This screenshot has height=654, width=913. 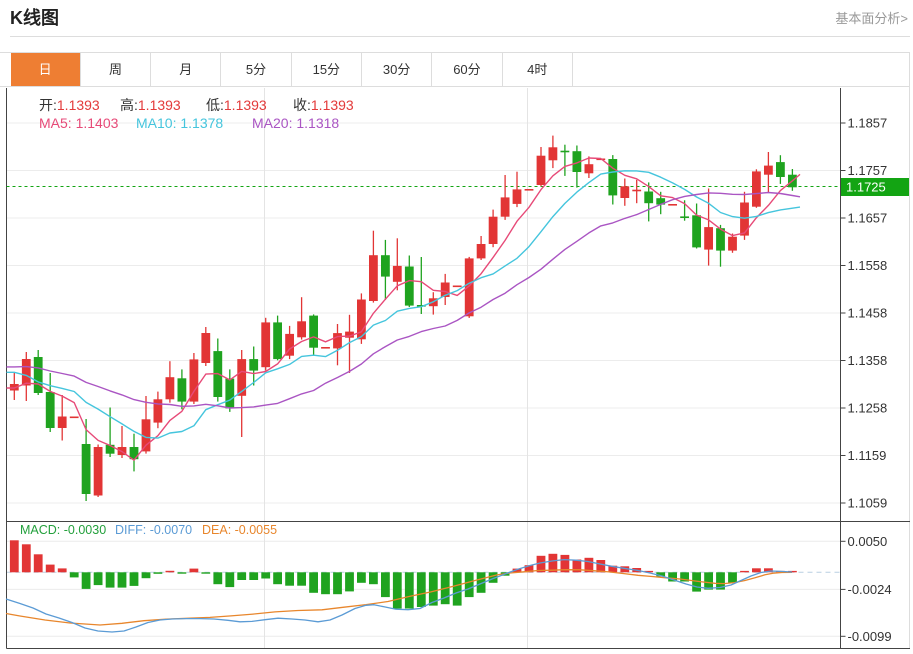 I want to click on svg-text: 低:1.1393, so click(x=236, y=105).